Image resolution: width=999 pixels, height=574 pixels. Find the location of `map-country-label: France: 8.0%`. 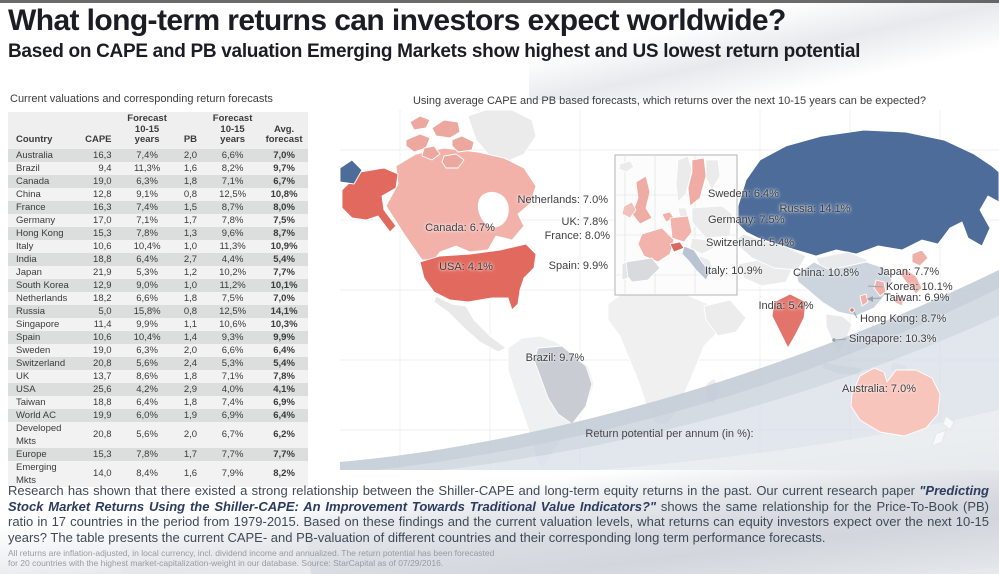

map-country-label: France: 8.0% is located at coordinates (577, 236).